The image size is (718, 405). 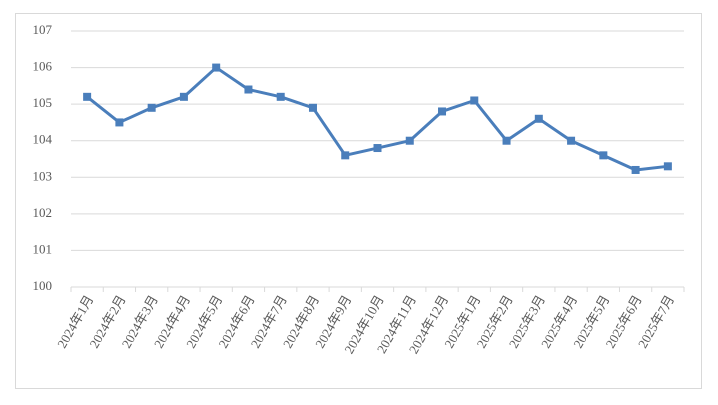 I want to click on y-tick-label: 101, so click(x=43, y=248).